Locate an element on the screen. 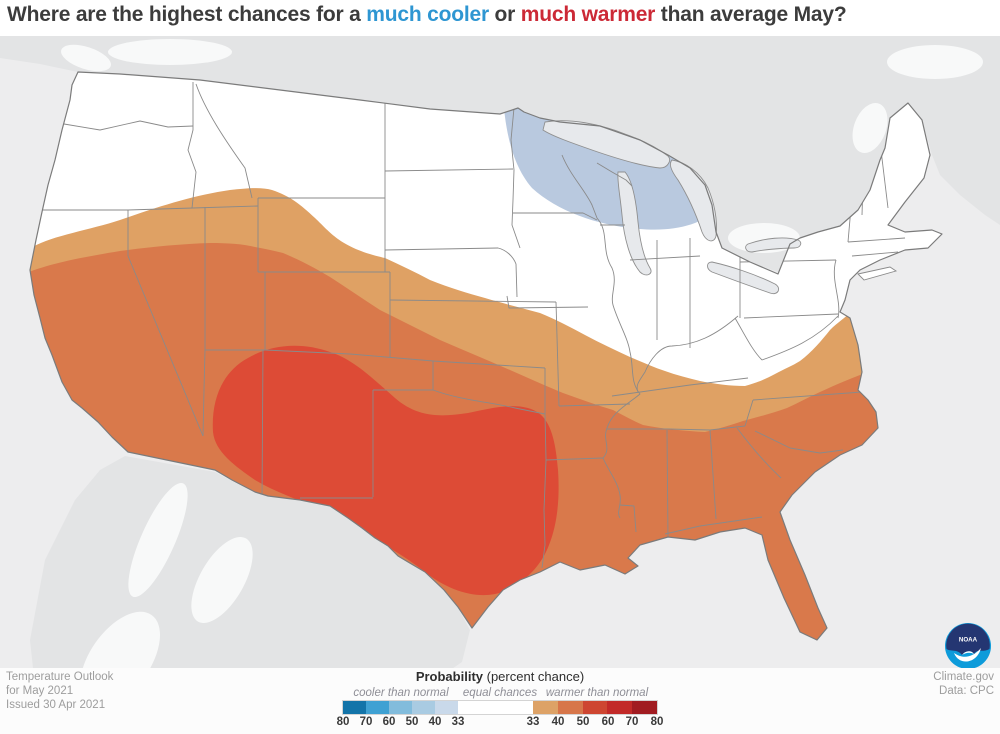 The image size is (1000, 734). probability-colorbar is located at coordinates (500, 707).